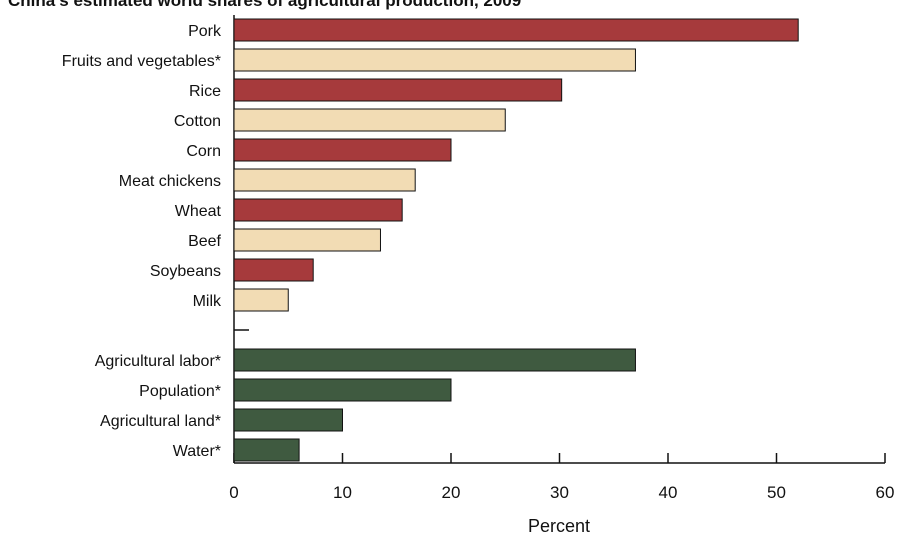  I want to click on x-tick-label: 20, so click(451, 492).